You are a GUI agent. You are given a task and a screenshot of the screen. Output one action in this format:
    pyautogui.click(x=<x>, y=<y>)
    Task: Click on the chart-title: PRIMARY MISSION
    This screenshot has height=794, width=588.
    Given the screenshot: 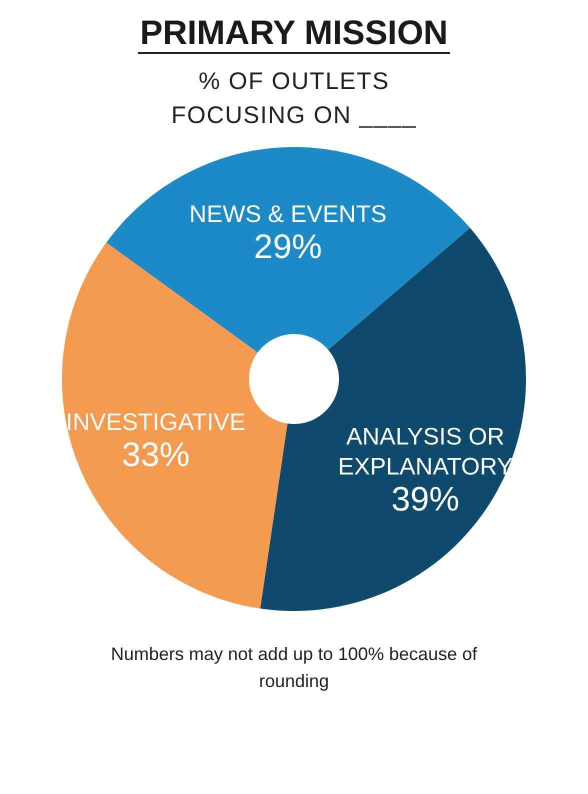 What is the action you would take?
    pyautogui.click(x=294, y=34)
    